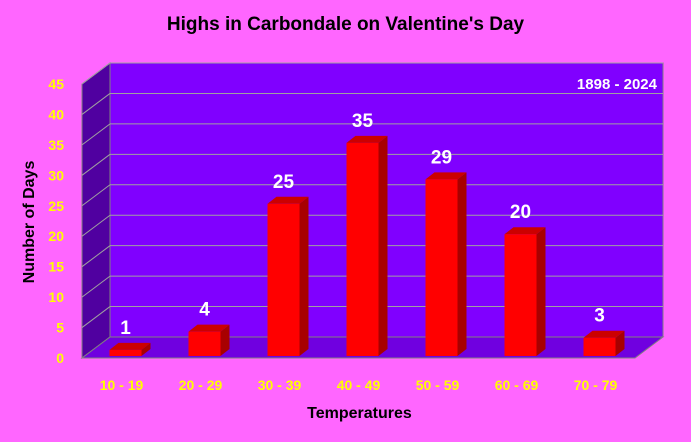 Image resolution: width=691 pixels, height=442 pixels. What do you see at coordinates (599, 316) in the screenshot?
I see `bar-data-label: 3` at bounding box center [599, 316].